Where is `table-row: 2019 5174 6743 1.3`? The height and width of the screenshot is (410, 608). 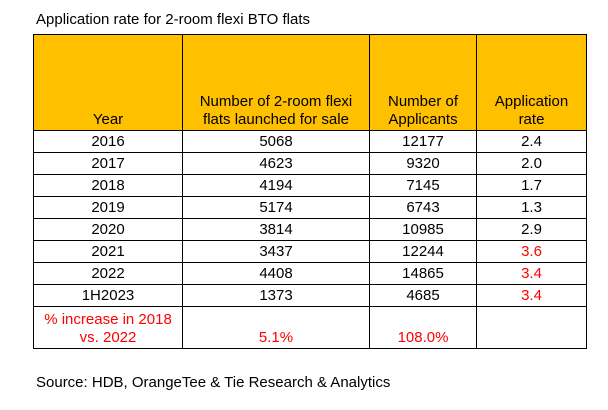 table-row: 2019 5174 6743 1.3 is located at coordinates (310, 207).